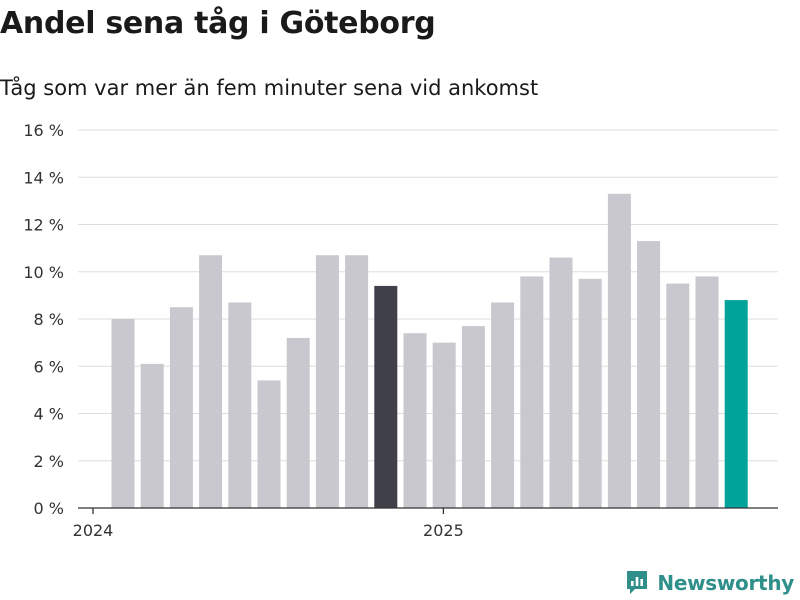 This screenshot has height=600, width=800. Describe the element at coordinates (725, 583) in the screenshot. I see `brand-name: Newsworthy` at that location.